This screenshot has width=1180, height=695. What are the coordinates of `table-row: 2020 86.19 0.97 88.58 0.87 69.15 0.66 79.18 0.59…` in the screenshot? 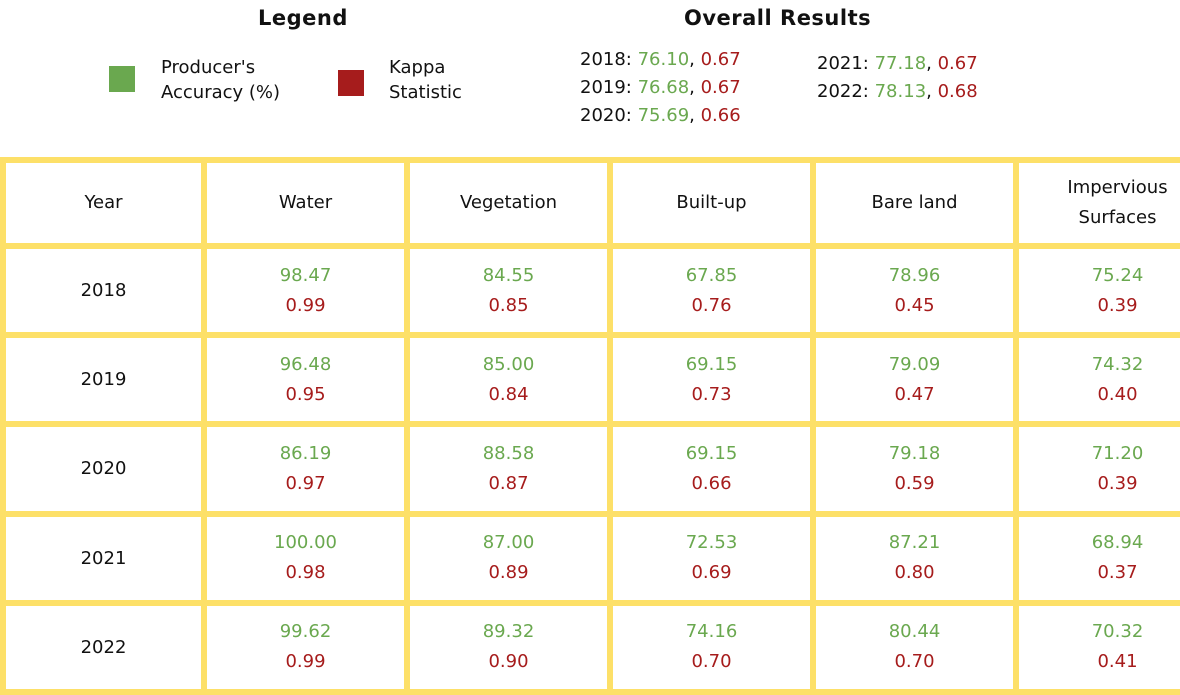 It's located at (590, 469).